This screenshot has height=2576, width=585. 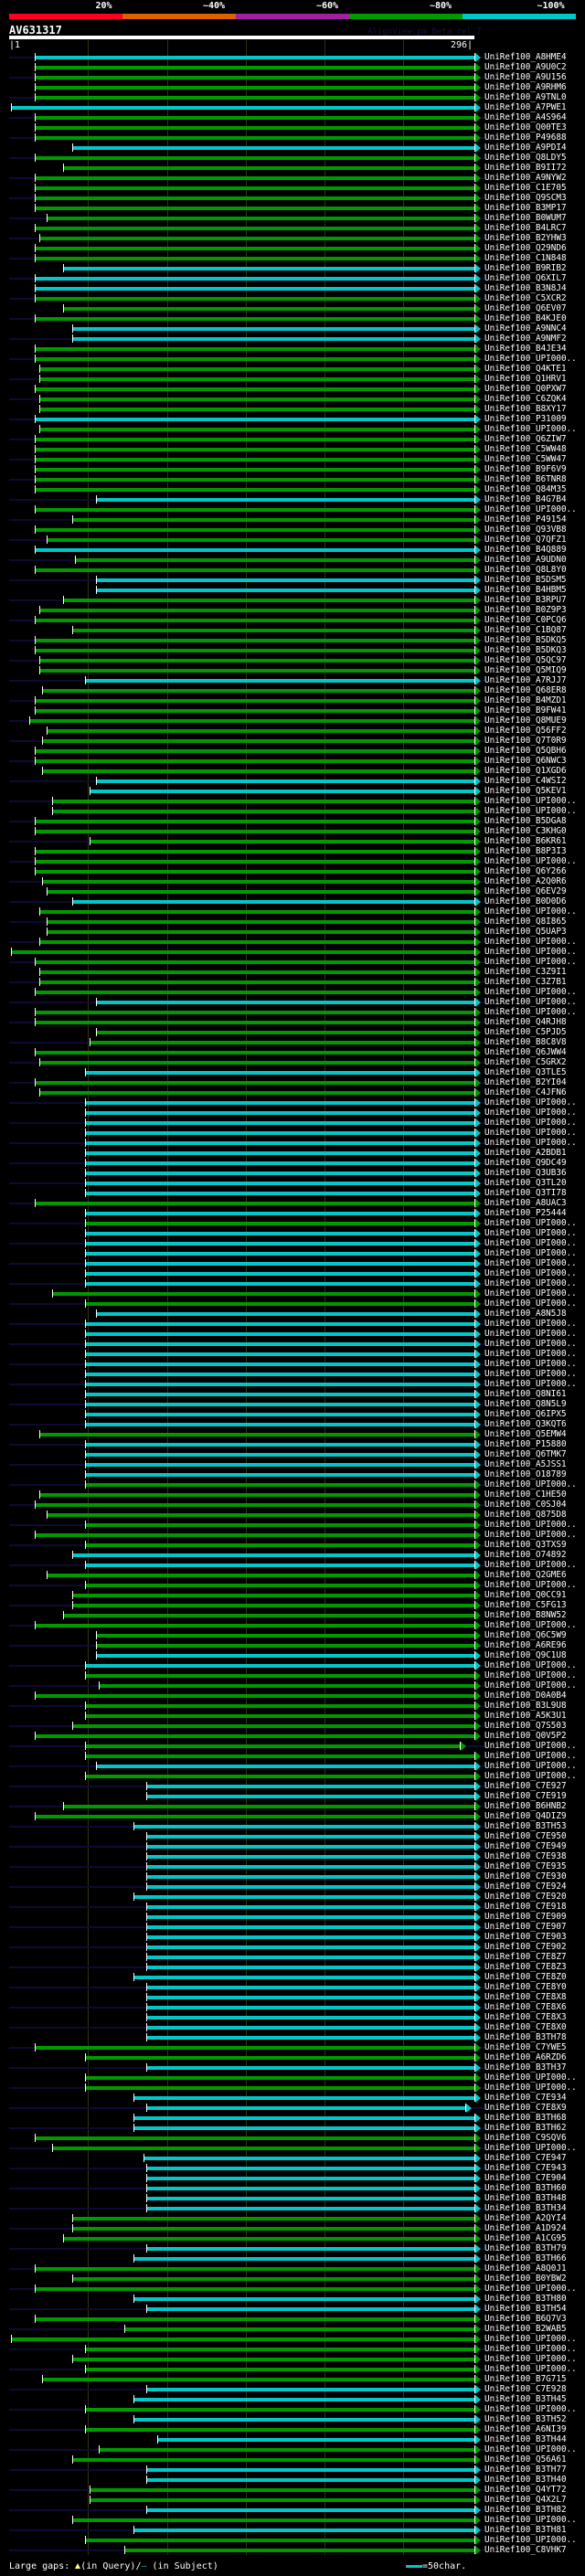 I want to click on hit-label: UniRef100_B4LRC7, so click(x=525, y=228).